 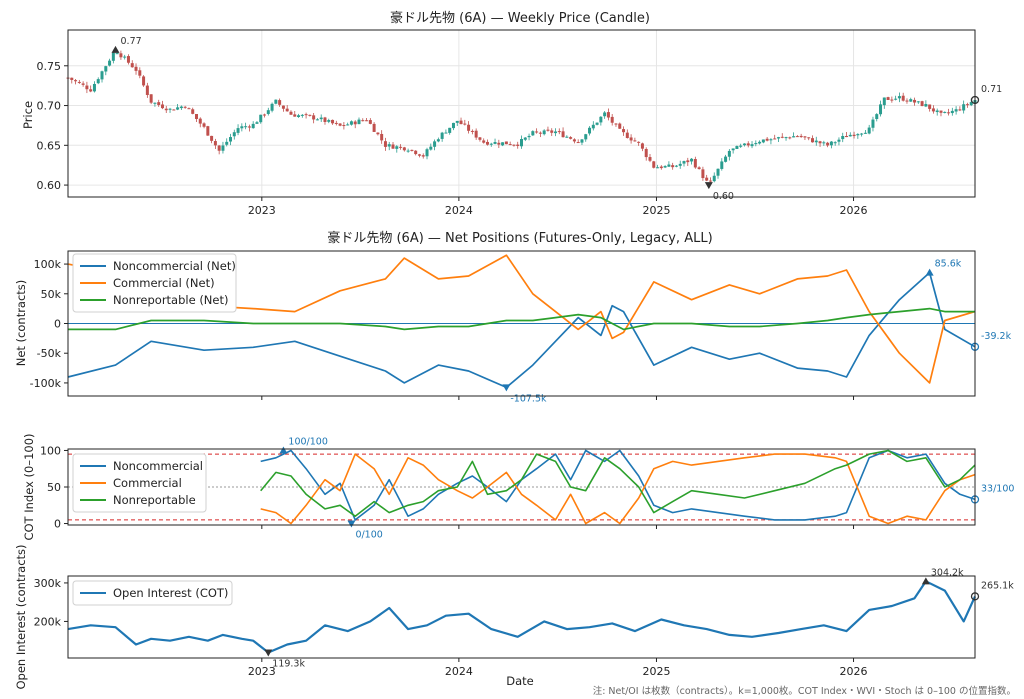 I want to click on y-tick-label: 0.65, so click(x=49, y=145).